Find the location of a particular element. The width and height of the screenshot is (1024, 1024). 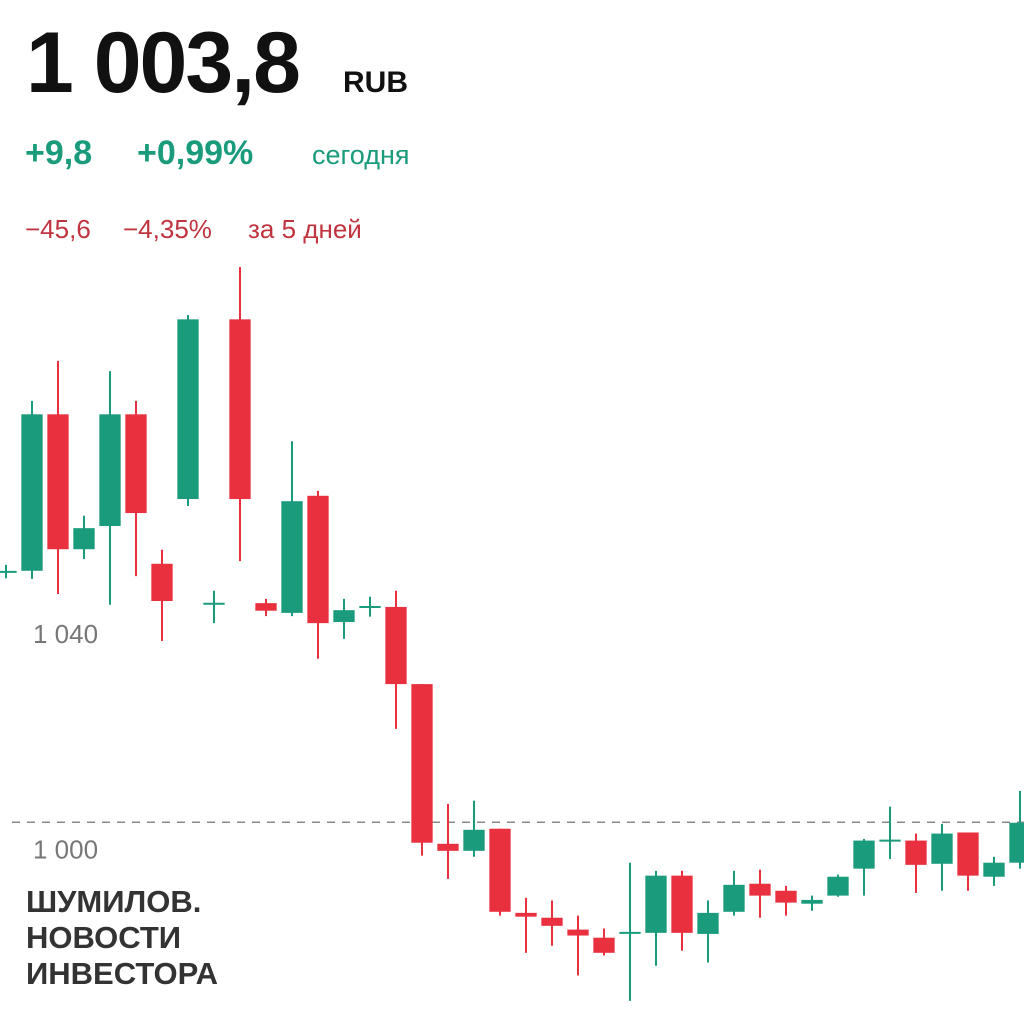

y-tick-label: 1 000 is located at coordinates (65, 850).